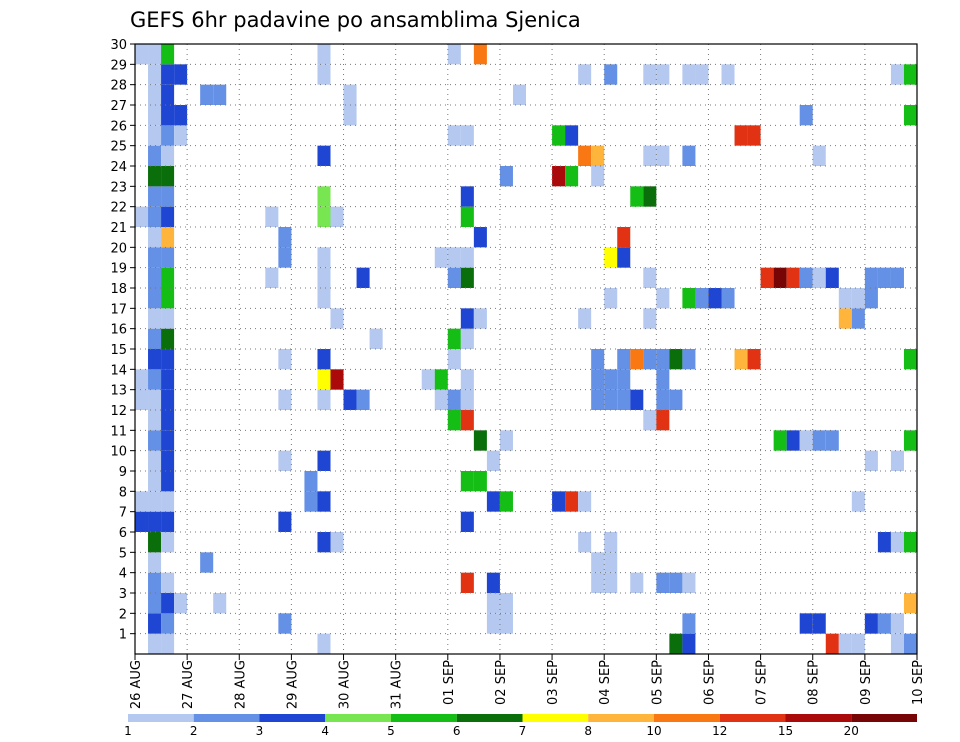 The image size is (960, 742). I want to click on y-tick-label: 27, so click(118, 106).